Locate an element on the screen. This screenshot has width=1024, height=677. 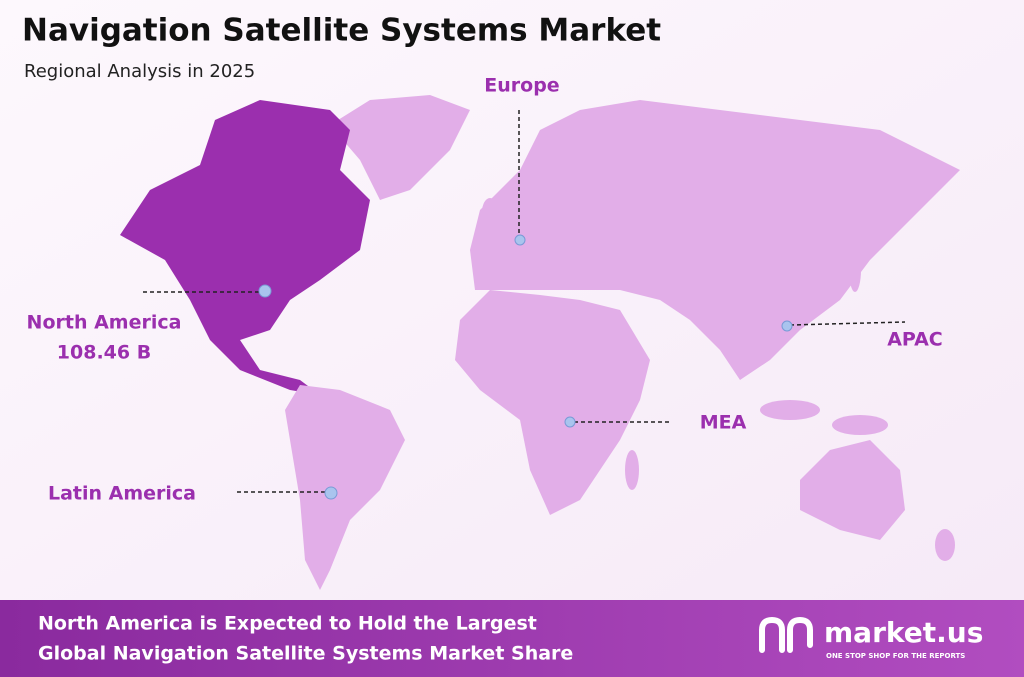
title: Navigation Satellite Systems Market is located at coordinates (341, 31).